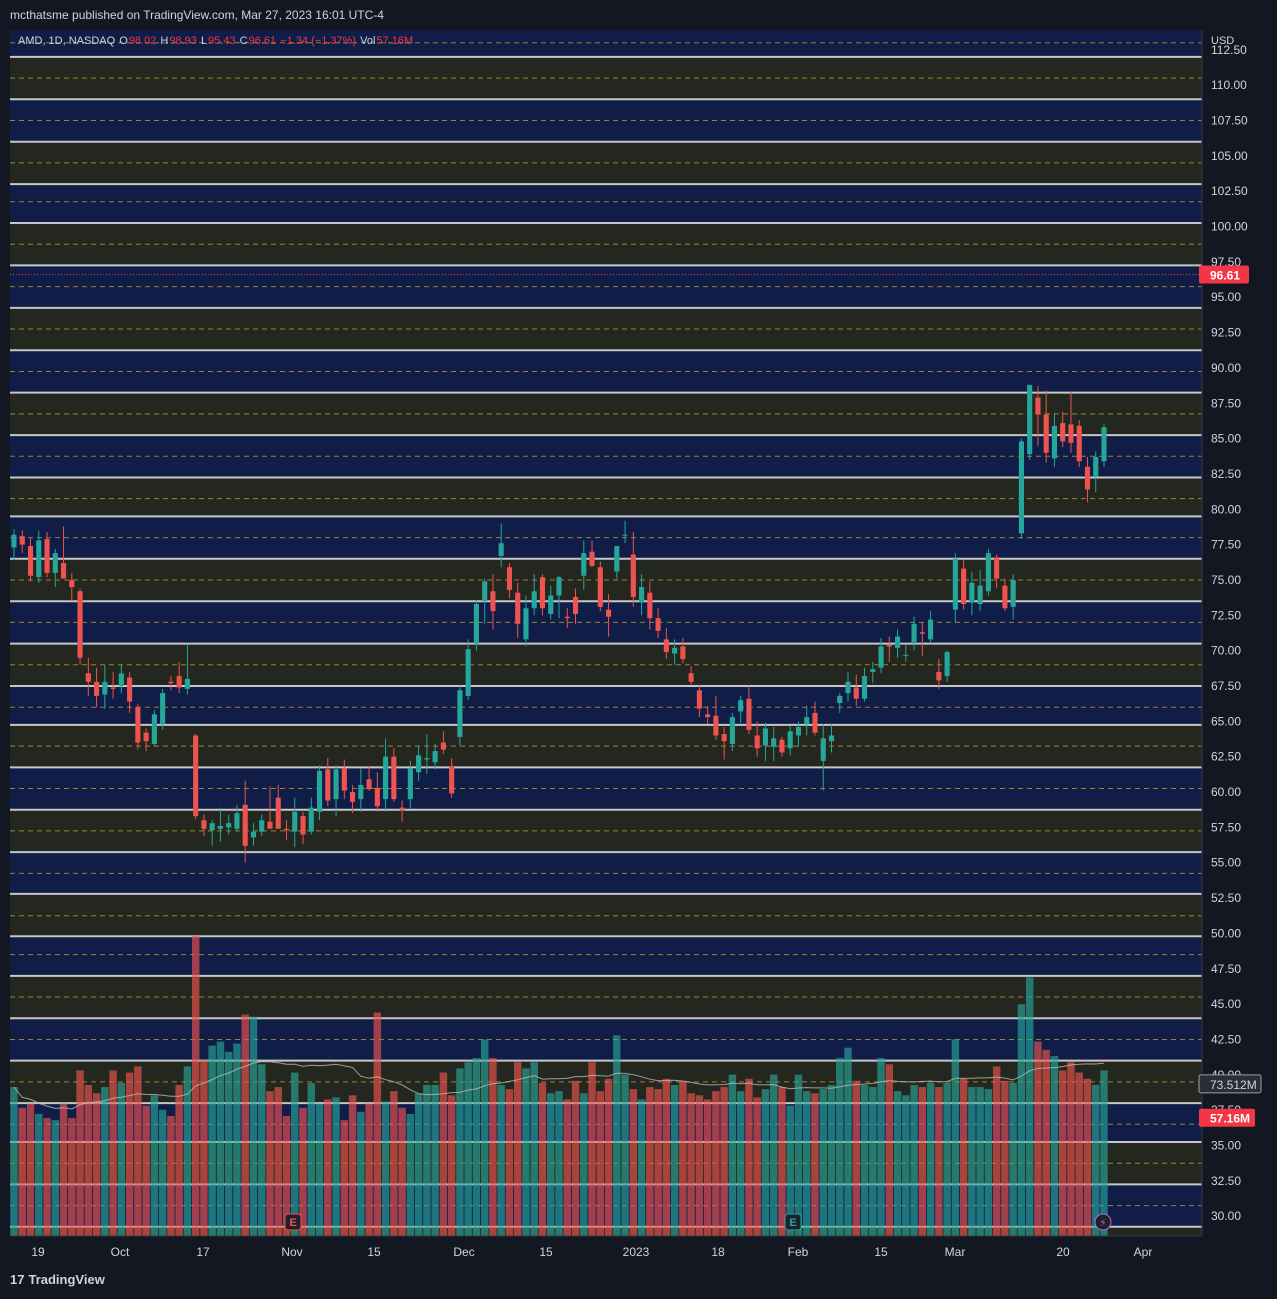 Image resolution: width=1277 pixels, height=1299 pixels. I want to click on earnings-marker-icon, so click(293, 1222).